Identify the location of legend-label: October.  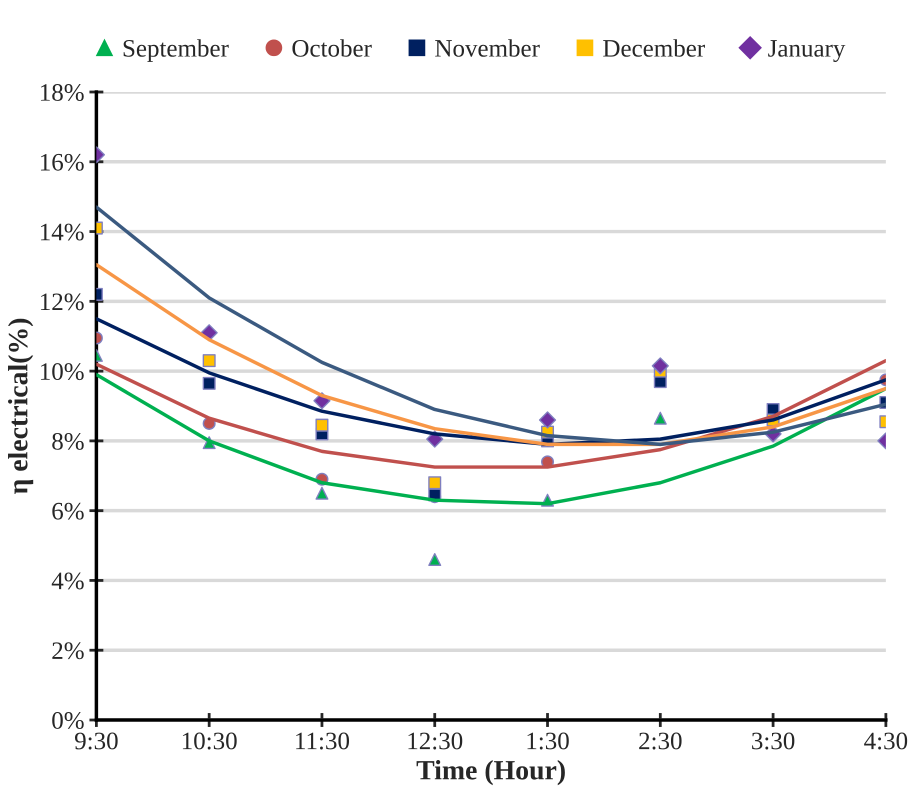
(332, 48).